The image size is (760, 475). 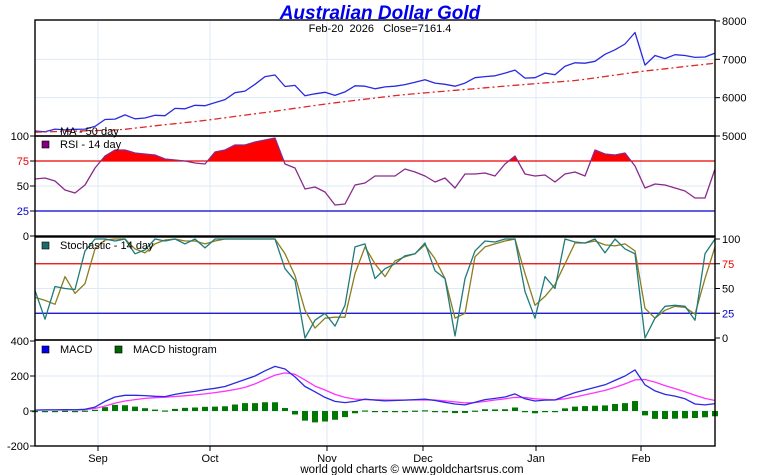 I want to click on stochastic-y-tick-label: 100, so click(x=731, y=240).